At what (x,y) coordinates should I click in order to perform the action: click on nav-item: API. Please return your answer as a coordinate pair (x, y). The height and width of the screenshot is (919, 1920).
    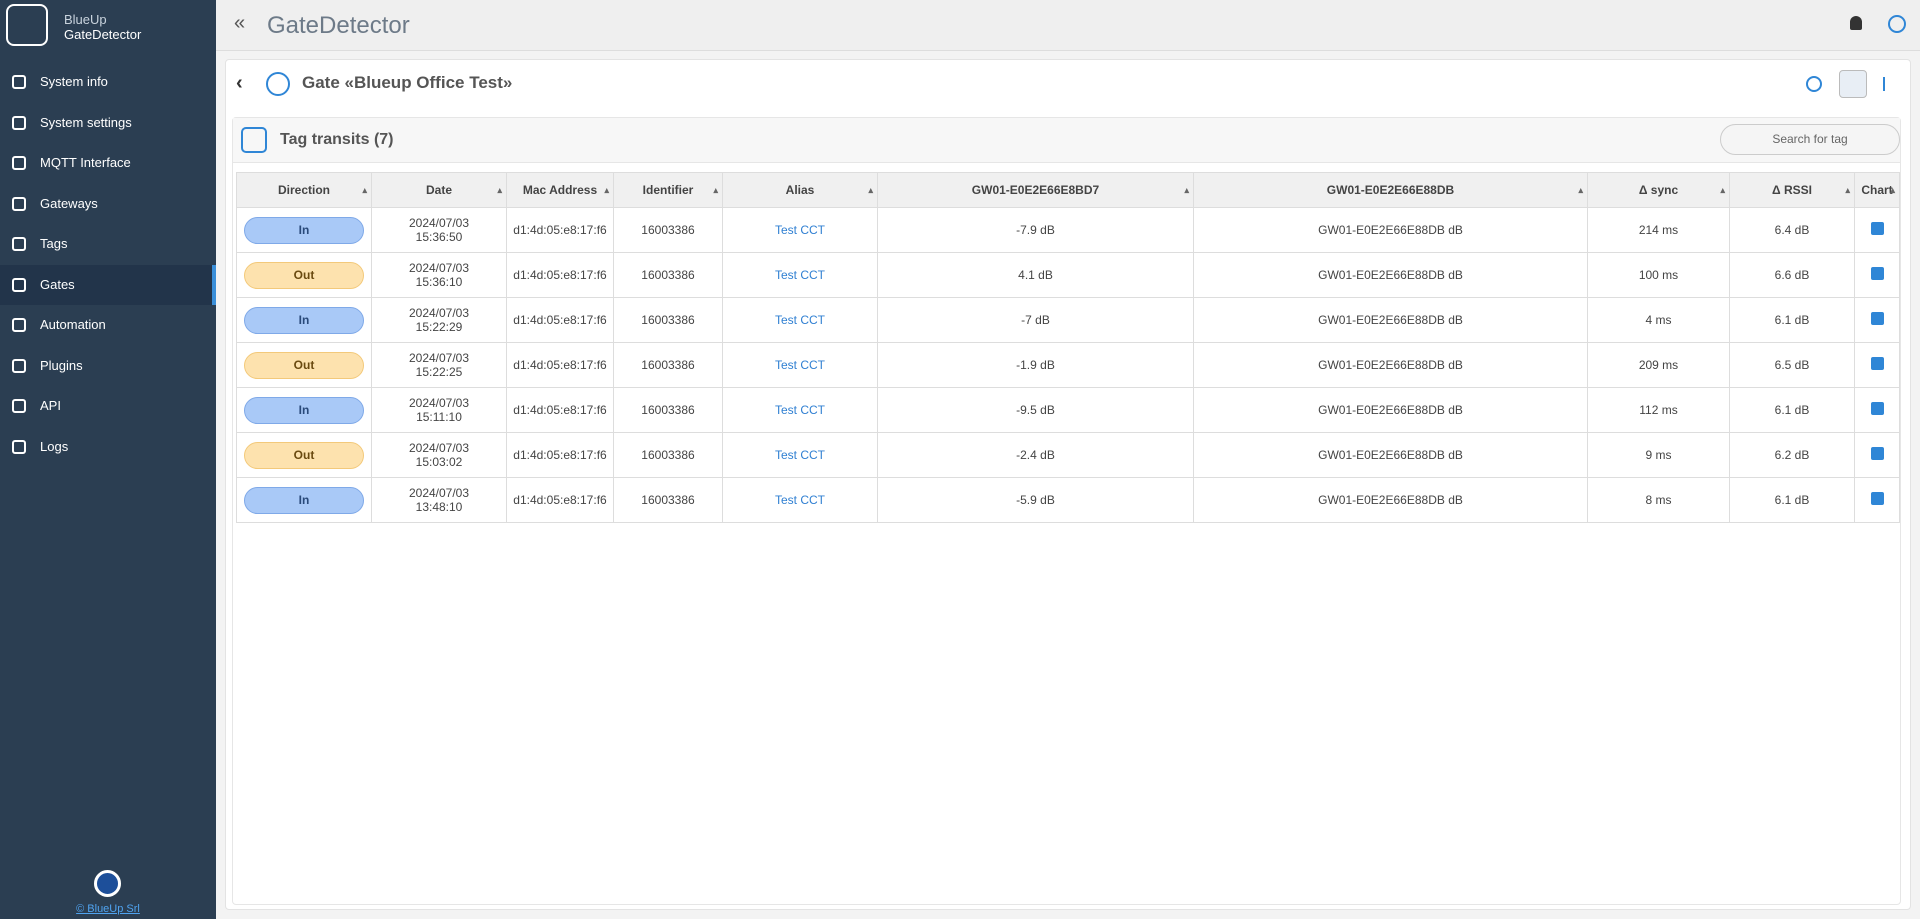
    Looking at the image, I should click on (108, 406).